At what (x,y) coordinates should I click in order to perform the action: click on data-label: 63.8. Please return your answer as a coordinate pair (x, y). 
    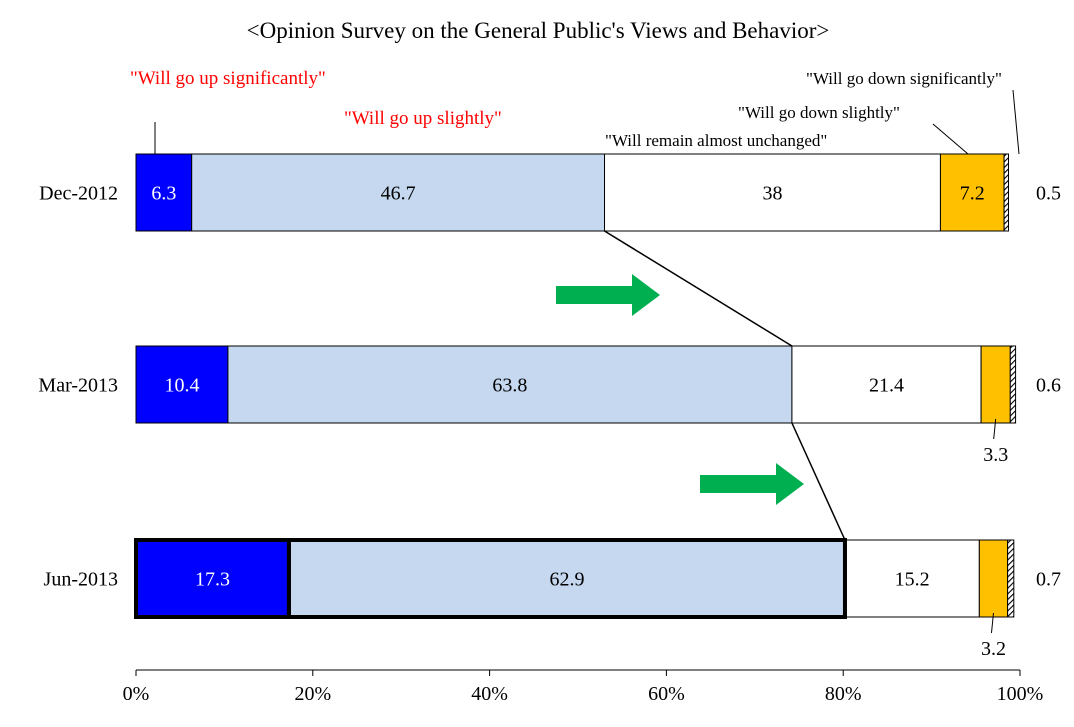
    Looking at the image, I should click on (509, 386).